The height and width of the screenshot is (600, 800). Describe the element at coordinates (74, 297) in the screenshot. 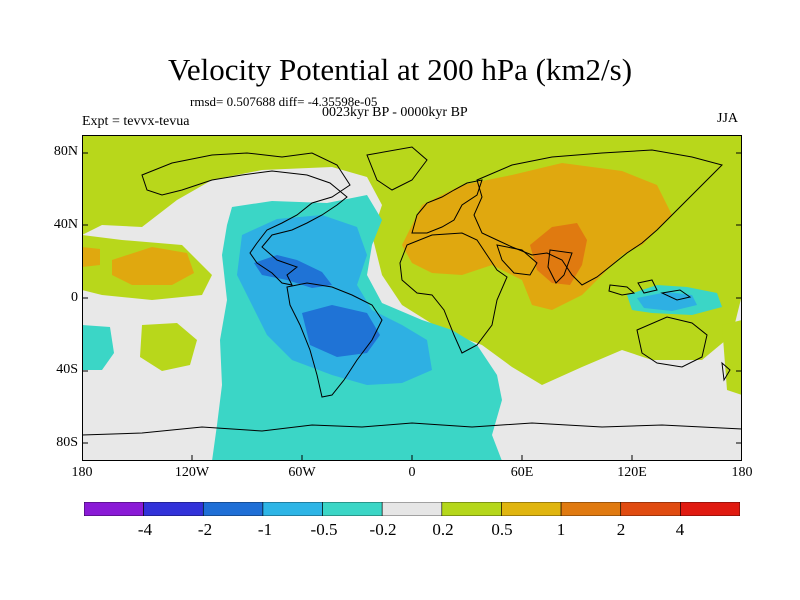

I see `lat-label-0: 0` at that location.